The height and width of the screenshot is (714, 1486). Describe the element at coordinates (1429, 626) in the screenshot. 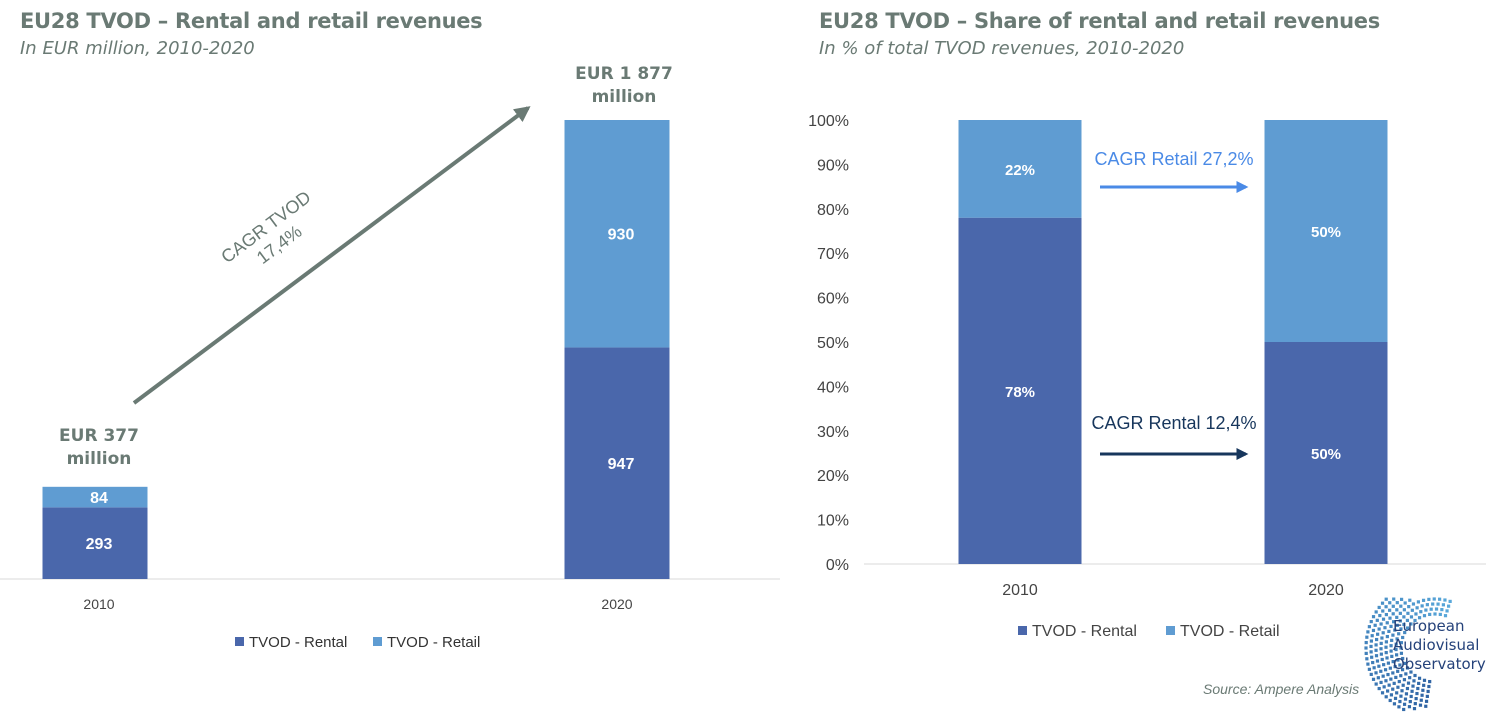

I see `logo-text-line1: European` at that location.